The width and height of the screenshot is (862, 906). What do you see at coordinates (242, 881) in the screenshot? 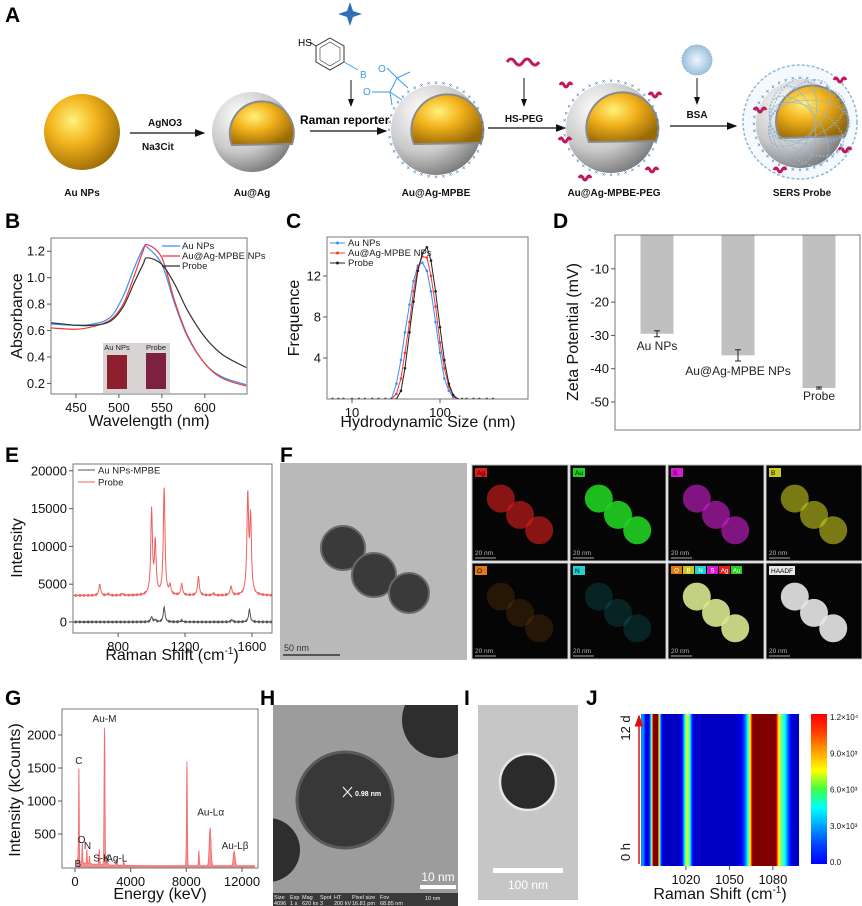
I see `x-tick-label: 12000` at bounding box center [242, 881].